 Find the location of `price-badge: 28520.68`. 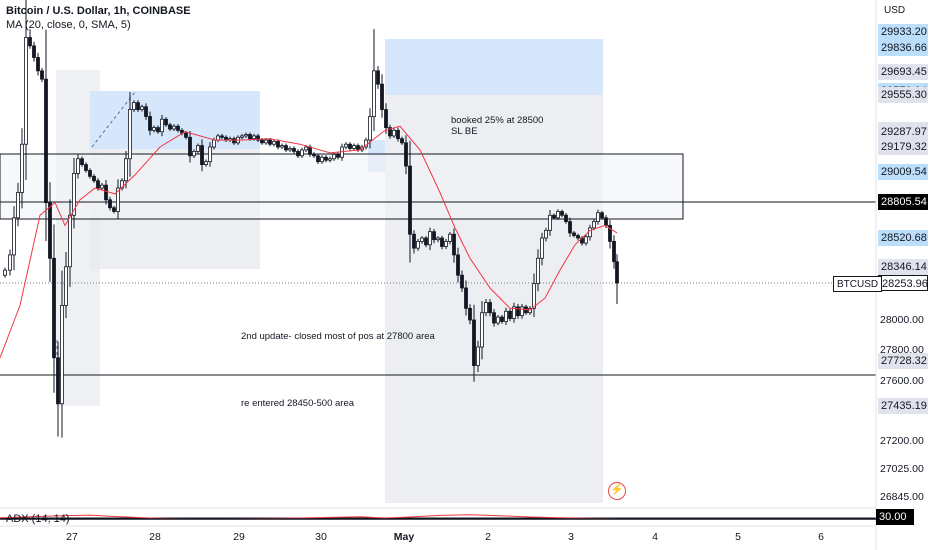

price-badge: 28520.68 is located at coordinates (903, 237).